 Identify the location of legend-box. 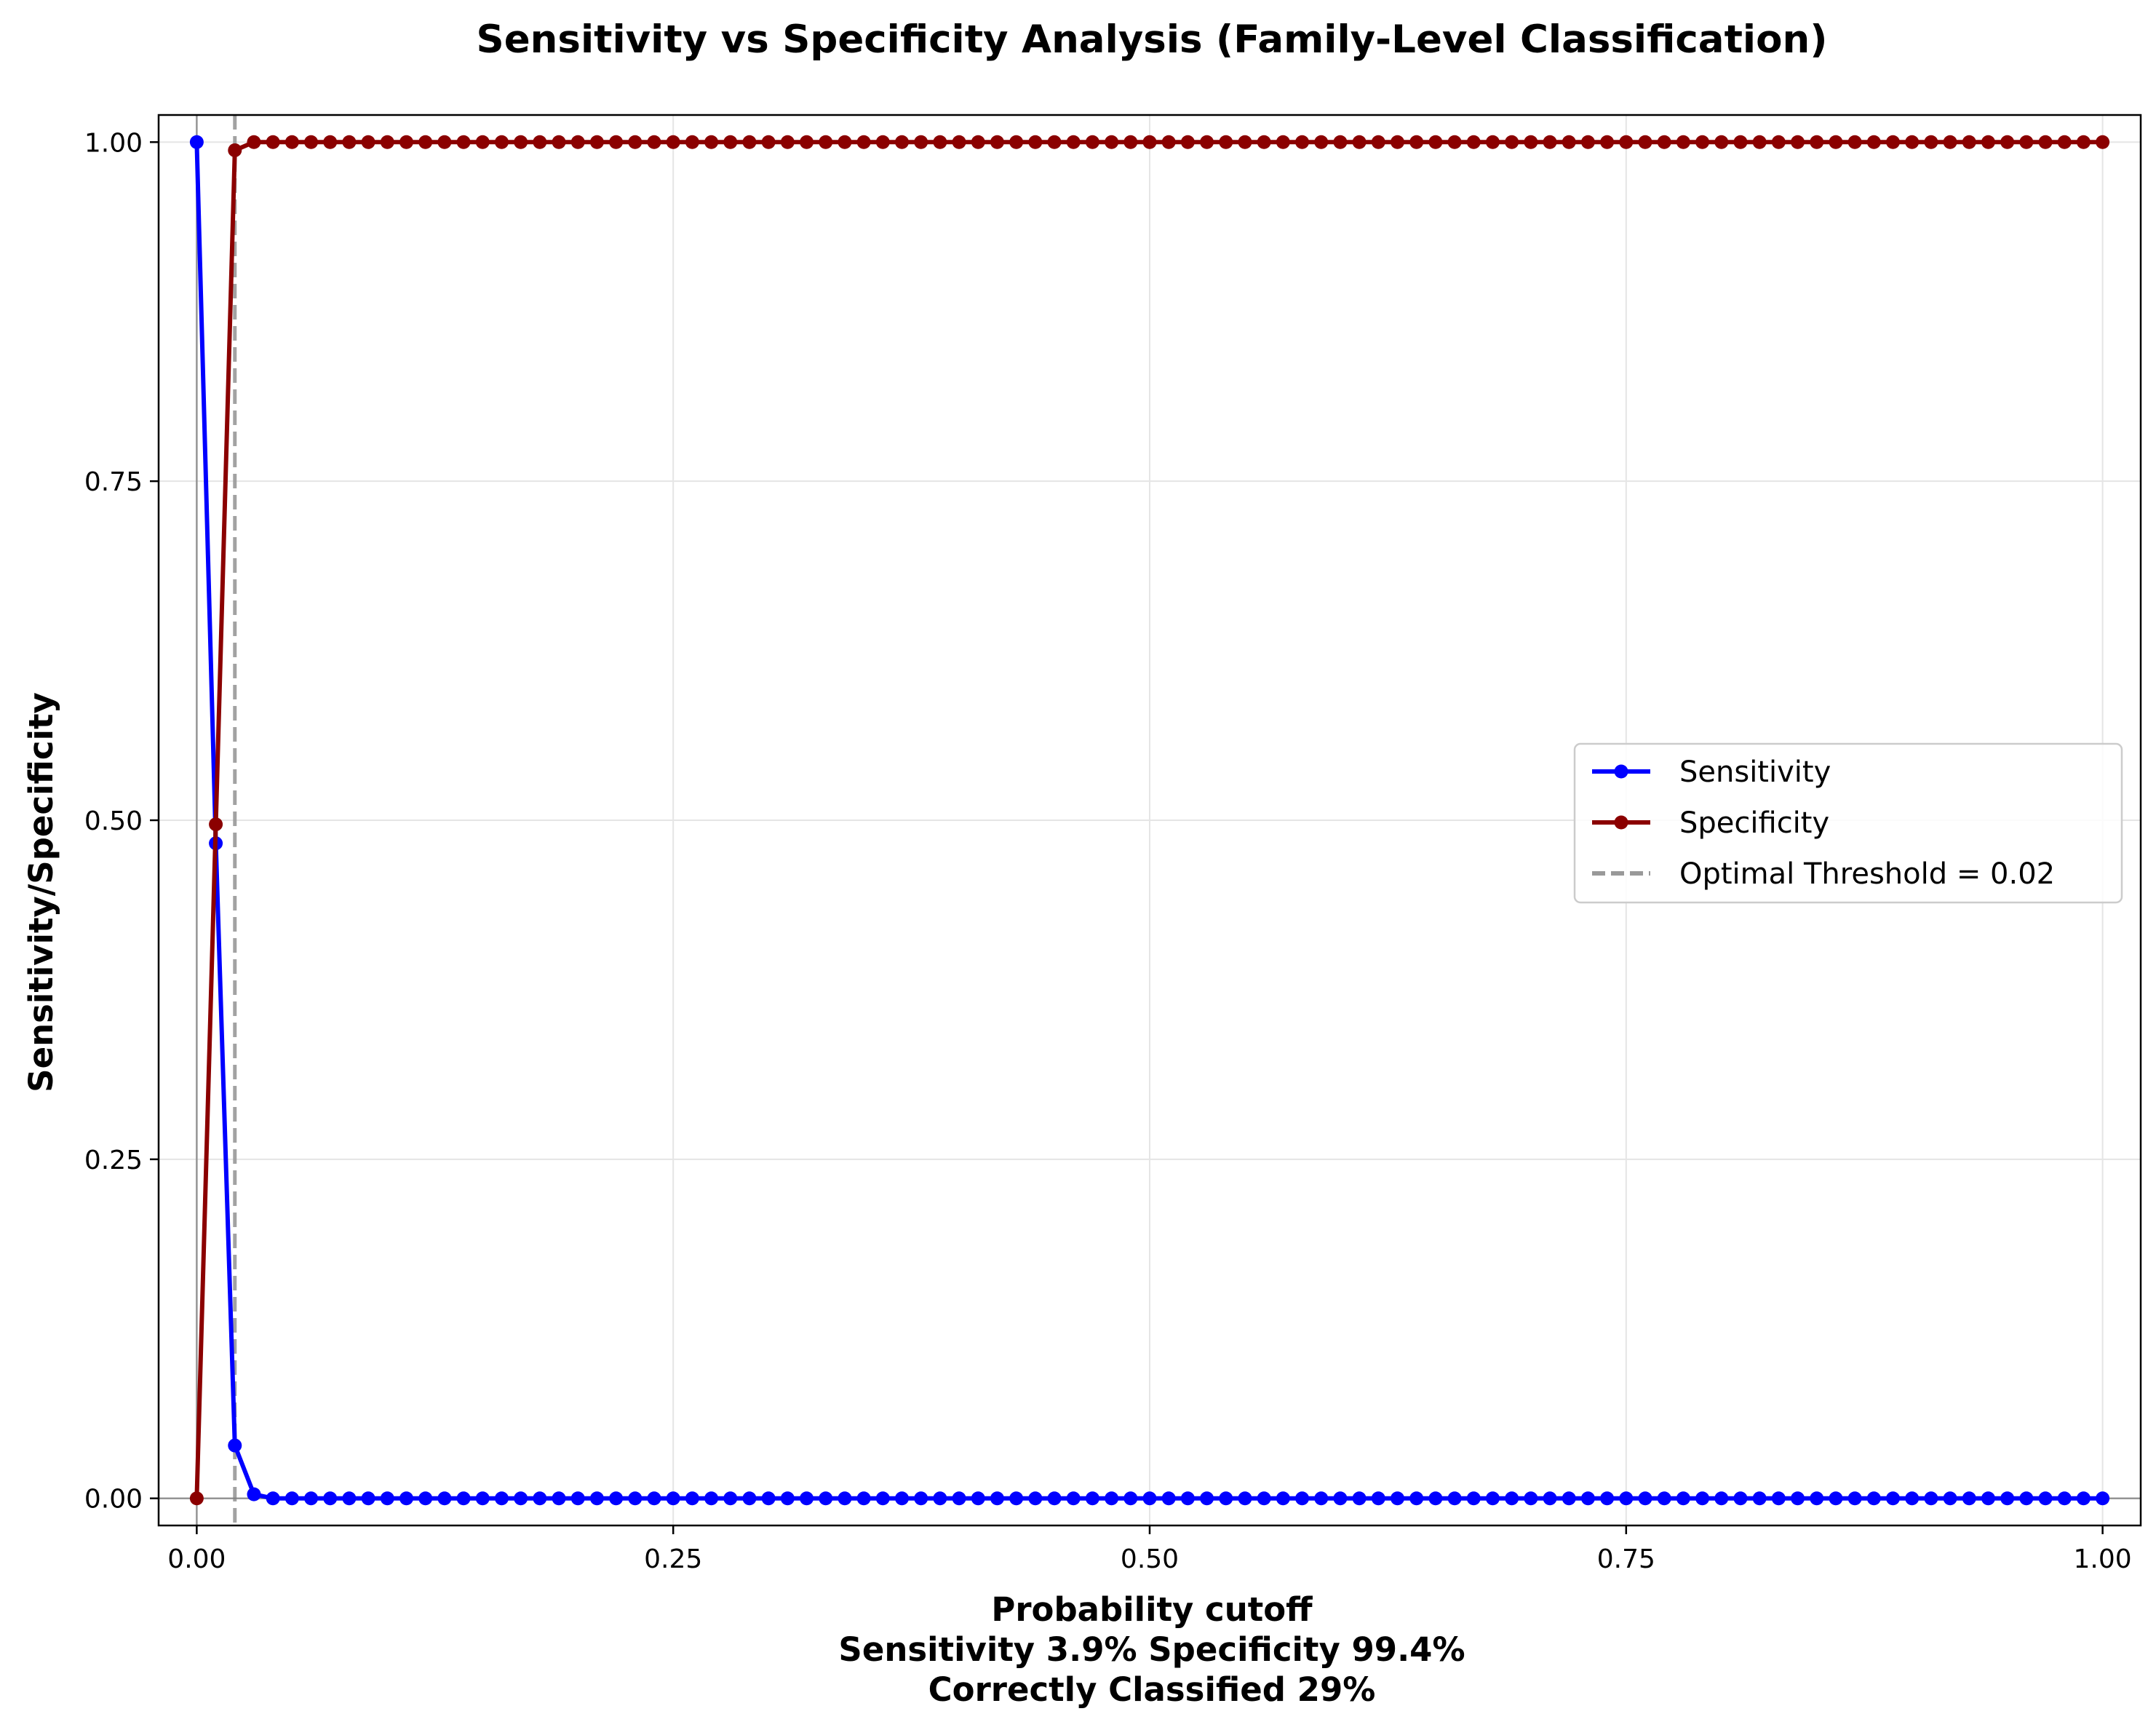
(1848, 823).